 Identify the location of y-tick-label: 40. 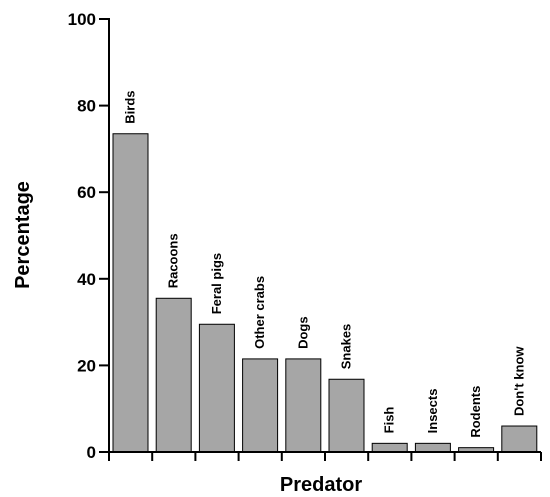
(86, 279).